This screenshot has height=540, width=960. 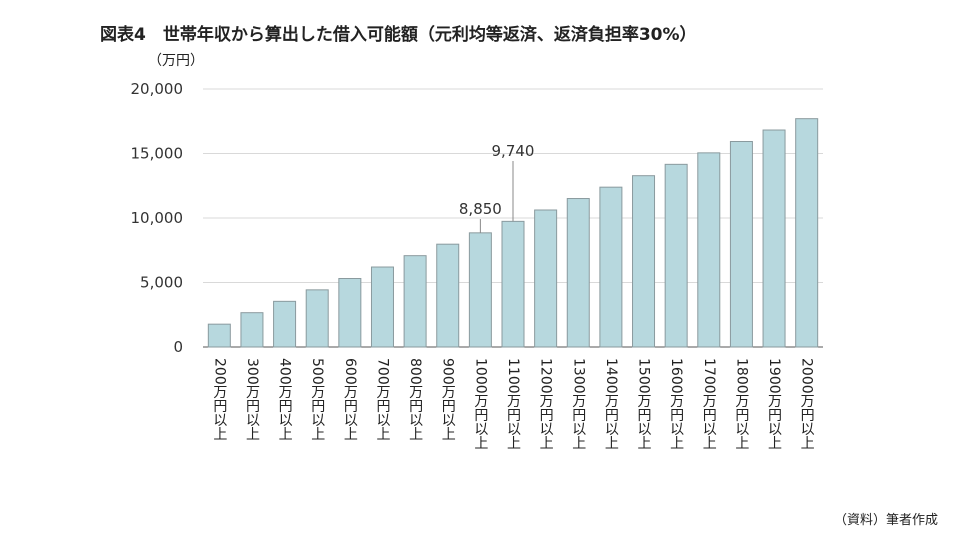 What do you see at coordinates (644, 404) in the screenshot?
I see `x-tick-label: 1500万円以上` at bounding box center [644, 404].